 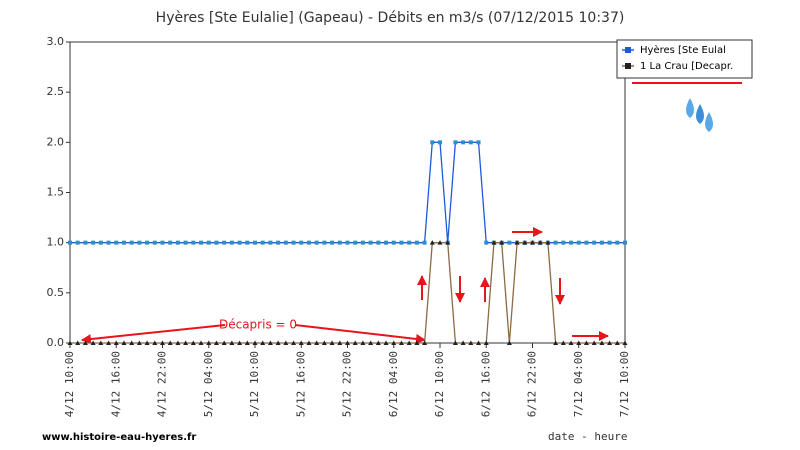 I want to click on legend-box, so click(x=684, y=59).